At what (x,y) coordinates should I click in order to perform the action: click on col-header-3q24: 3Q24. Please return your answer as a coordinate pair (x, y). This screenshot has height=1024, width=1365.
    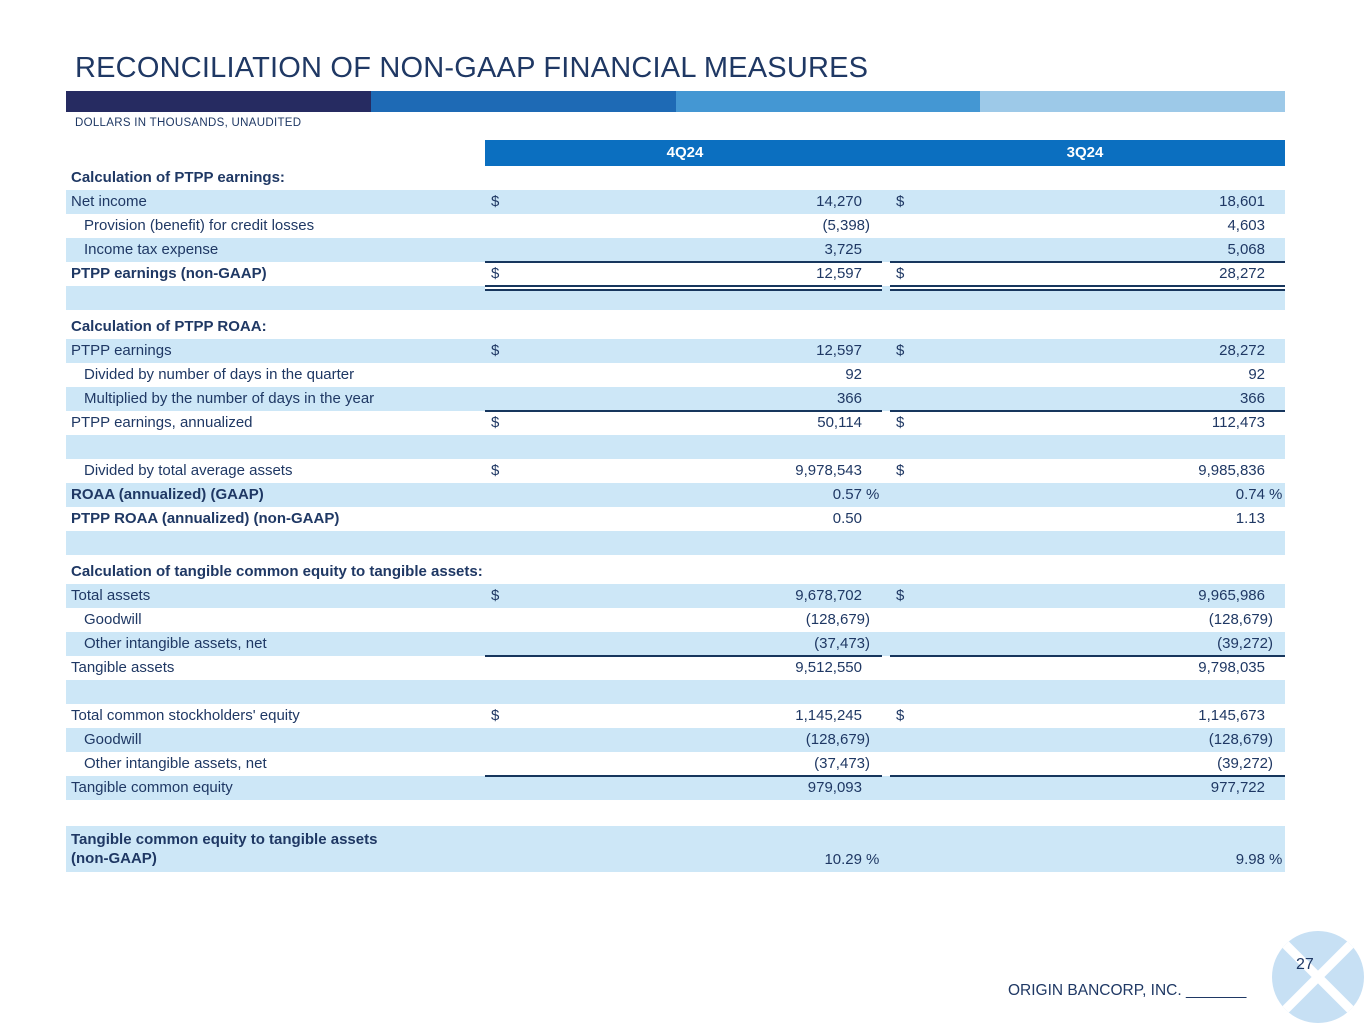
    Looking at the image, I should click on (1085, 152).